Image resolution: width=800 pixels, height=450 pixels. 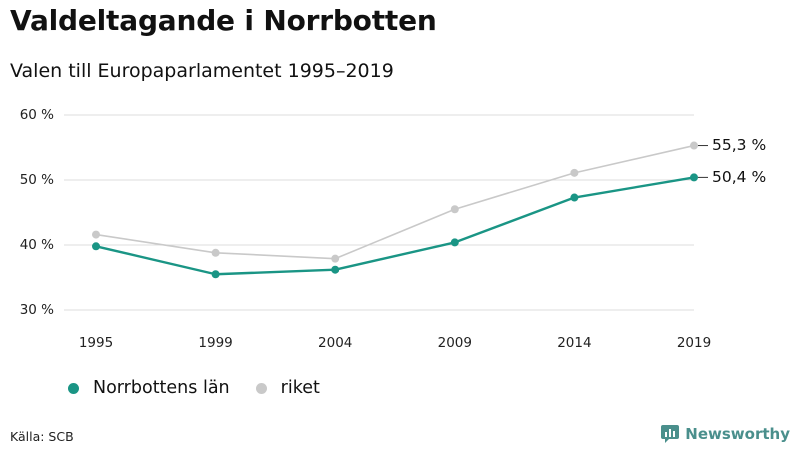 What do you see at coordinates (739, 145) in the screenshot?
I see `end-label-riket: 55,3 %` at bounding box center [739, 145].